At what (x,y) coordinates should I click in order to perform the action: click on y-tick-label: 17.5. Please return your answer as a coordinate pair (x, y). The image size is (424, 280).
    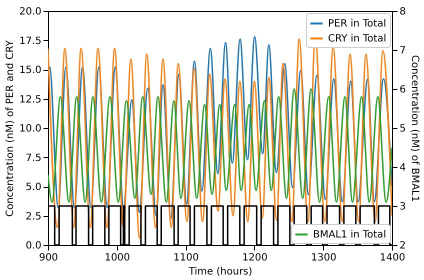
    Looking at the image, I should click on (30, 41).